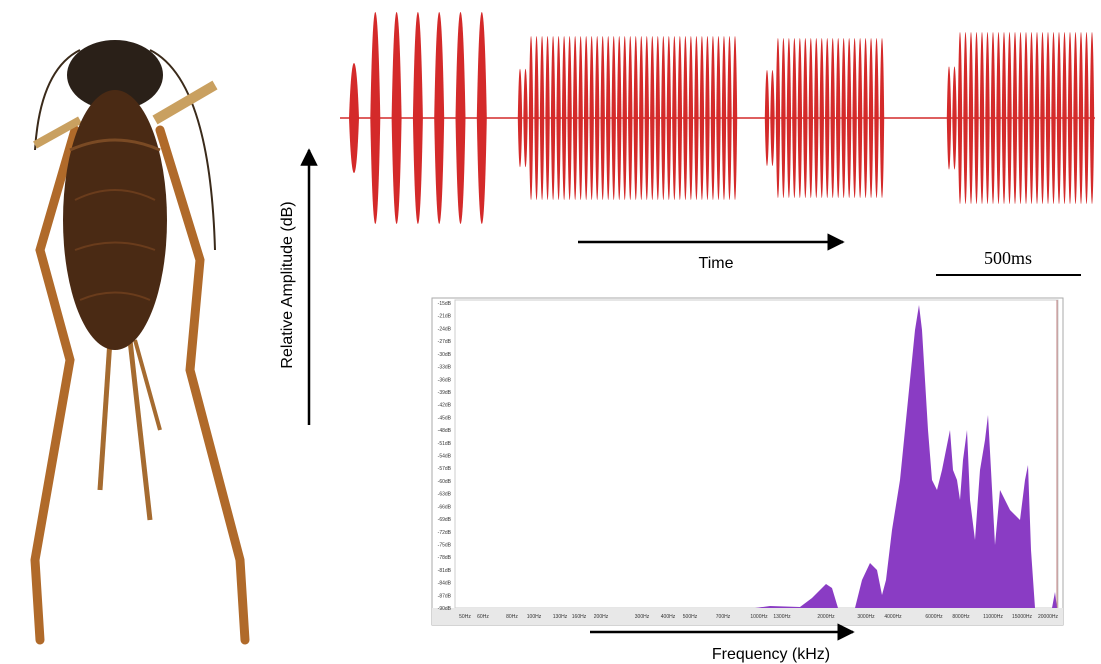 This screenshot has width=1101, height=664. Describe the element at coordinates (993, 617) in the screenshot. I see `x-tick-label: 11000Hz` at that location.